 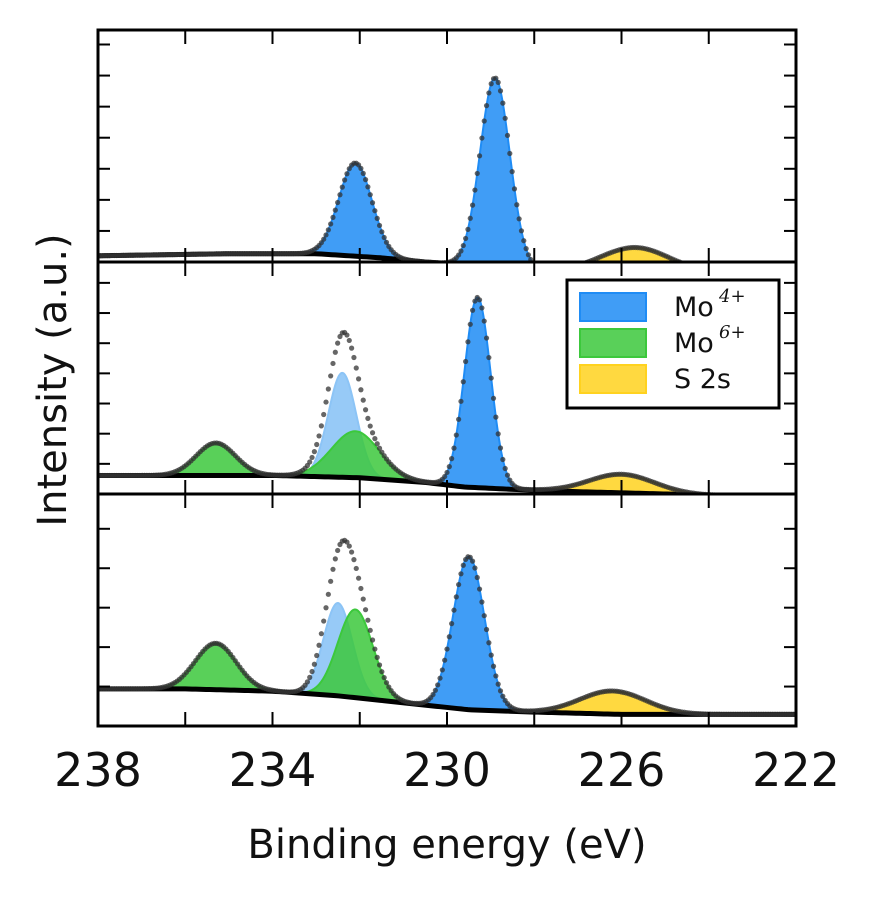 I want to click on background-line, so click(x=447, y=701).